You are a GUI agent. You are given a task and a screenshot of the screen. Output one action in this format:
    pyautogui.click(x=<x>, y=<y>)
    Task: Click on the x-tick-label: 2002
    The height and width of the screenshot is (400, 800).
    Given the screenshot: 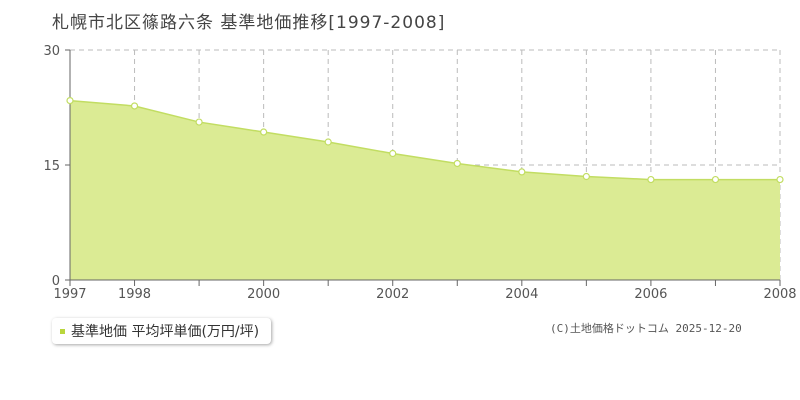 What is the action you would take?
    pyautogui.click(x=392, y=294)
    